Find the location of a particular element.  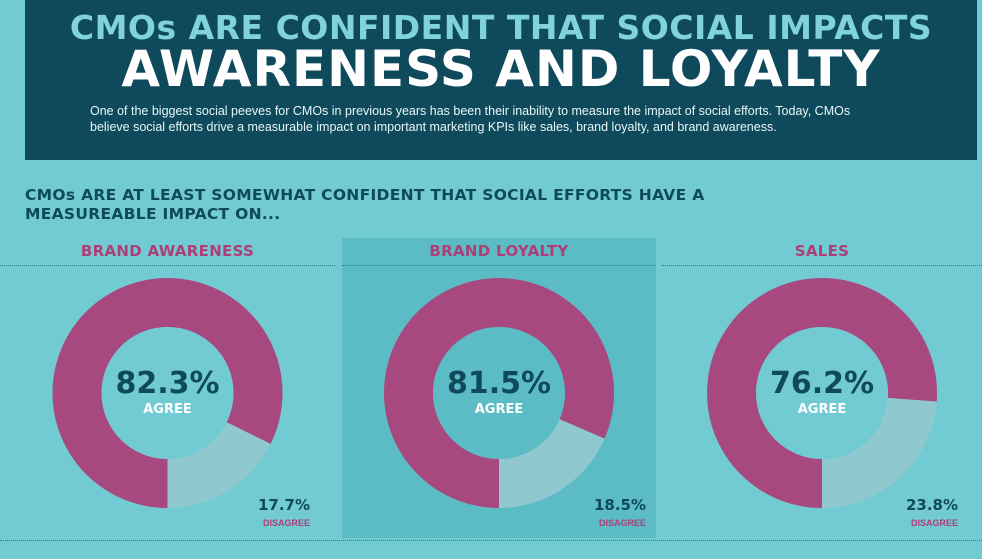

chart-title: BRAND LOYALTY is located at coordinates (499, 251).